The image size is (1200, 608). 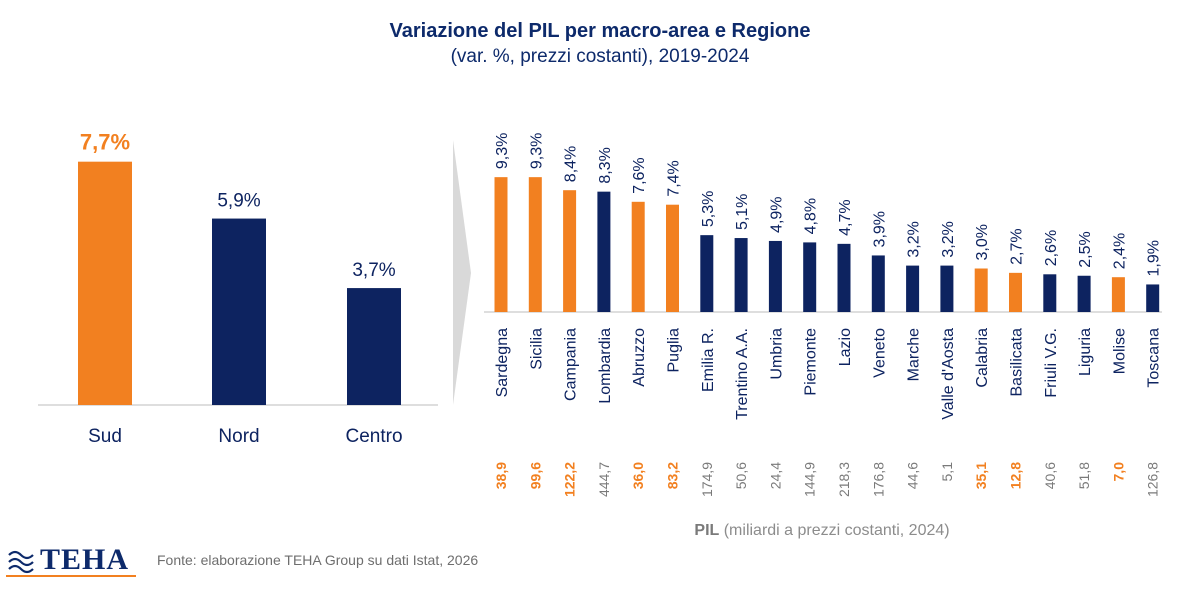 What do you see at coordinates (914, 354) in the screenshot?
I see `region-category-label: Marche` at bounding box center [914, 354].